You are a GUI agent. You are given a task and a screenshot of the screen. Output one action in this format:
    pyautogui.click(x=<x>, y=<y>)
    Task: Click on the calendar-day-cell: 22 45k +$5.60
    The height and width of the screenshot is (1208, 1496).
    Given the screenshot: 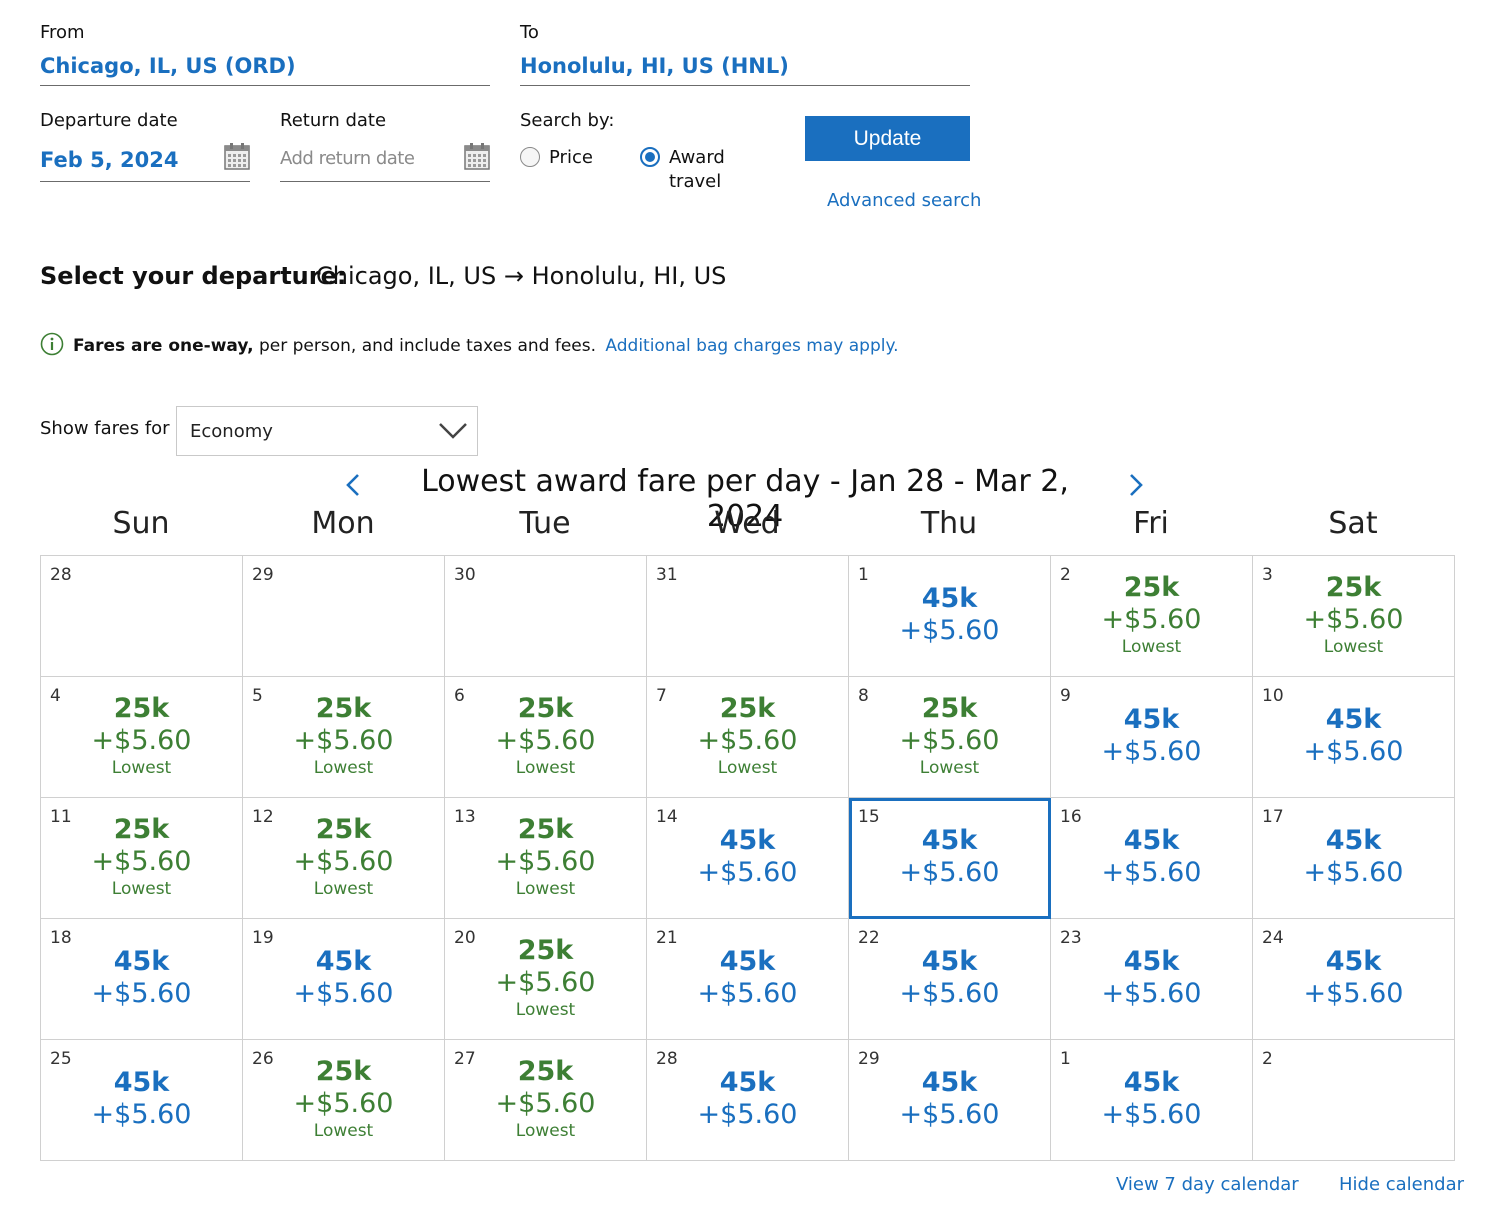 What is the action you would take?
    pyautogui.click(x=950, y=979)
    